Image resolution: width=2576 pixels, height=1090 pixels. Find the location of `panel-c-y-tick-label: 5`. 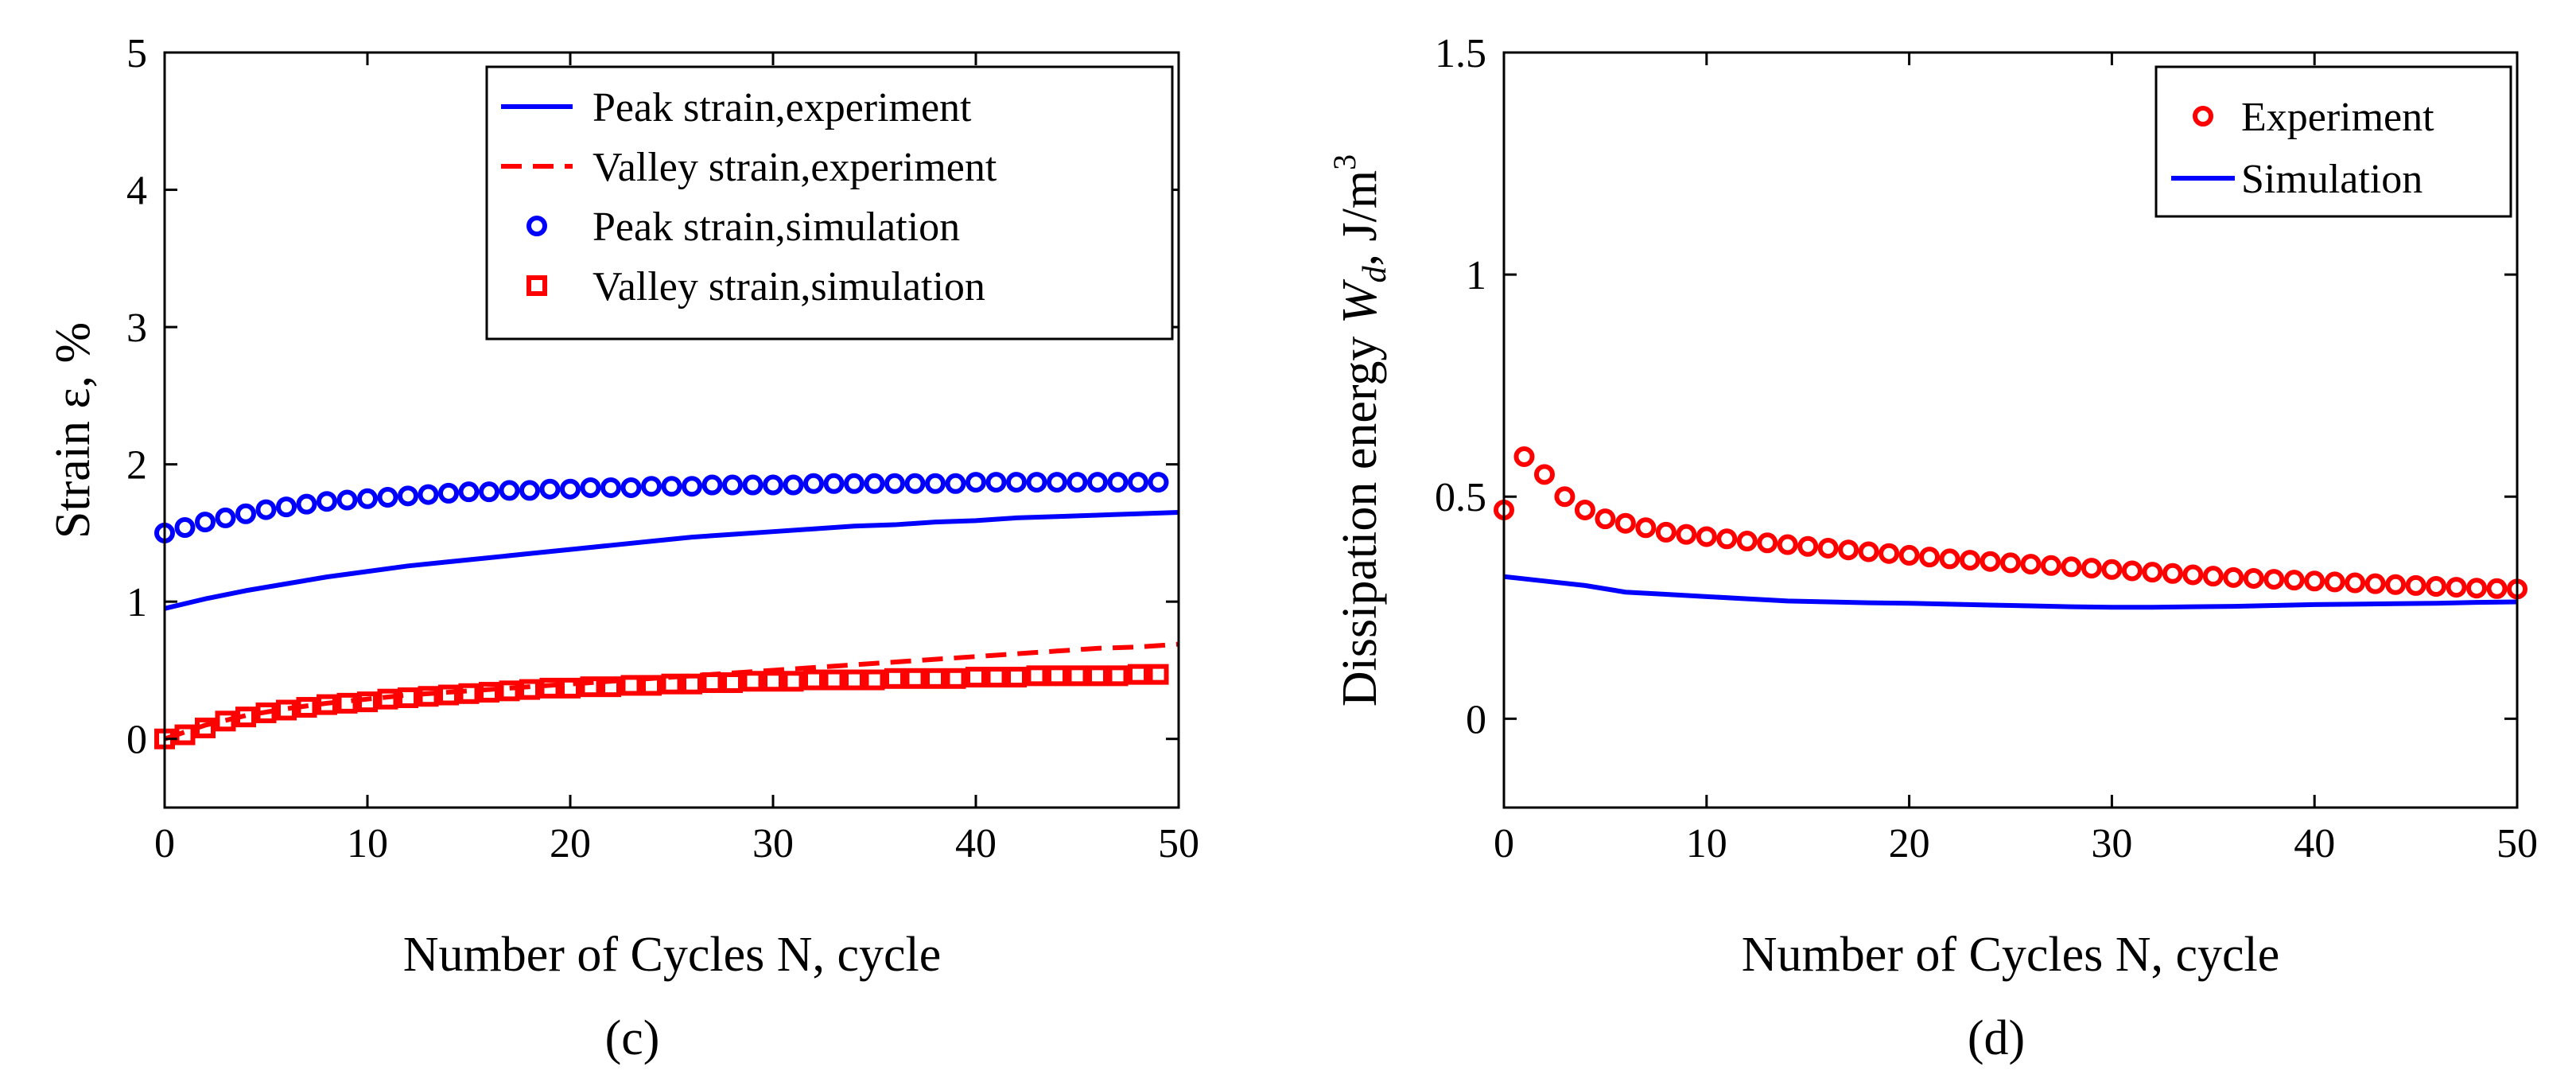

panel-c-y-tick-label: 5 is located at coordinates (136, 53).